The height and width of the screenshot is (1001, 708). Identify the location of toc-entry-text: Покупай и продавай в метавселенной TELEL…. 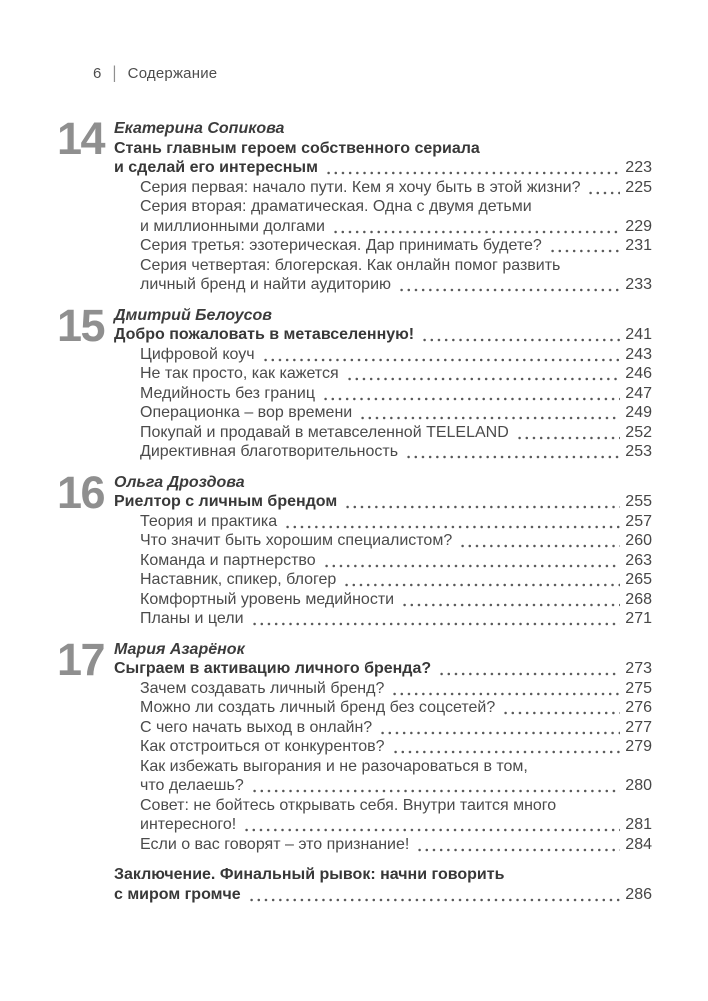
(324, 432).